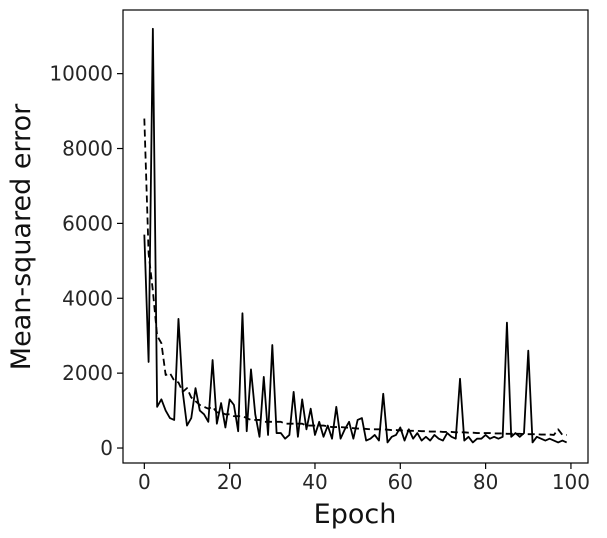  What do you see at coordinates (86, 261) in the screenshot?
I see `y-ticks: 0 2000 4000 6000 8000 10000` at bounding box center [86, 261].